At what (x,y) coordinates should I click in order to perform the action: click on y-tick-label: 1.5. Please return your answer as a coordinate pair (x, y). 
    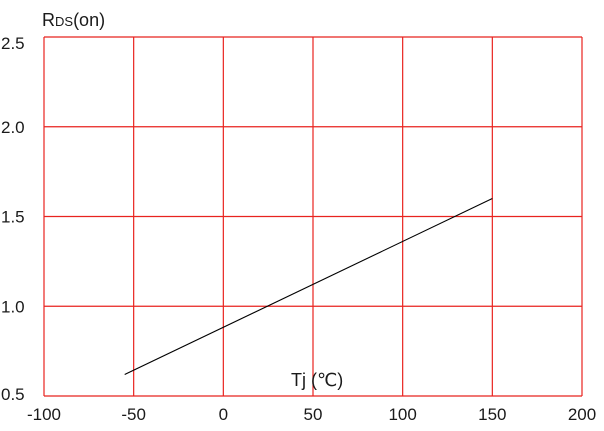
    Looking at the image, I should click on (13, 217).